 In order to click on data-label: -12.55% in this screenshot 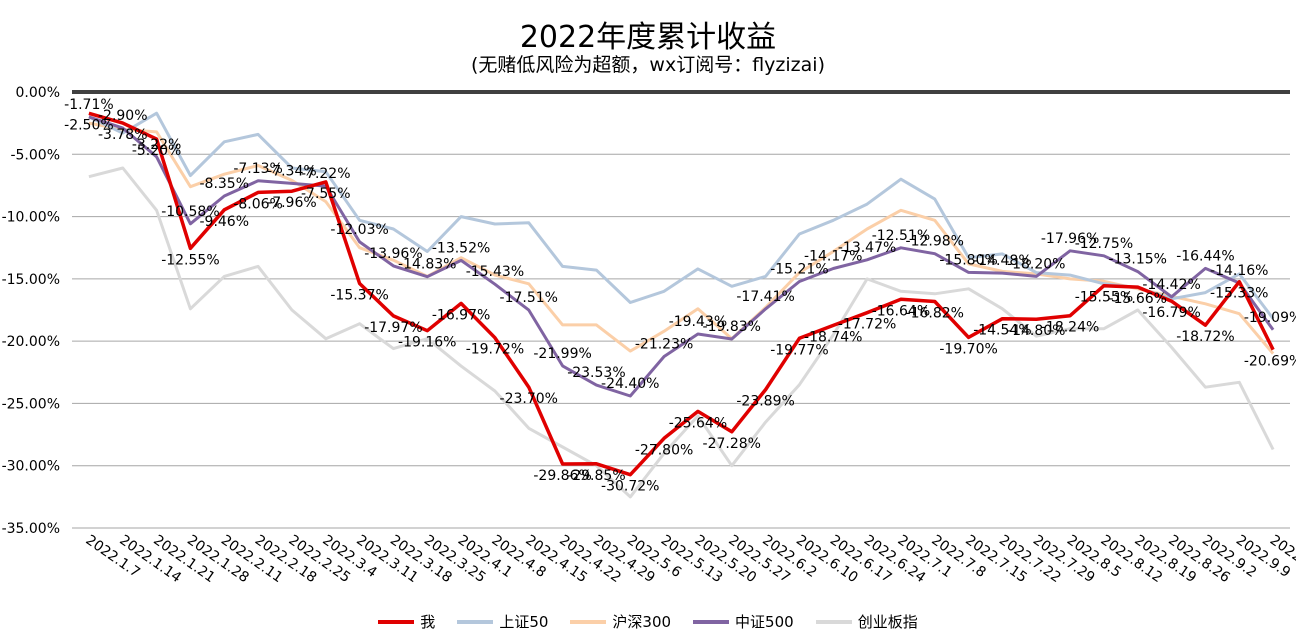, I will do `click(190, 260)`.